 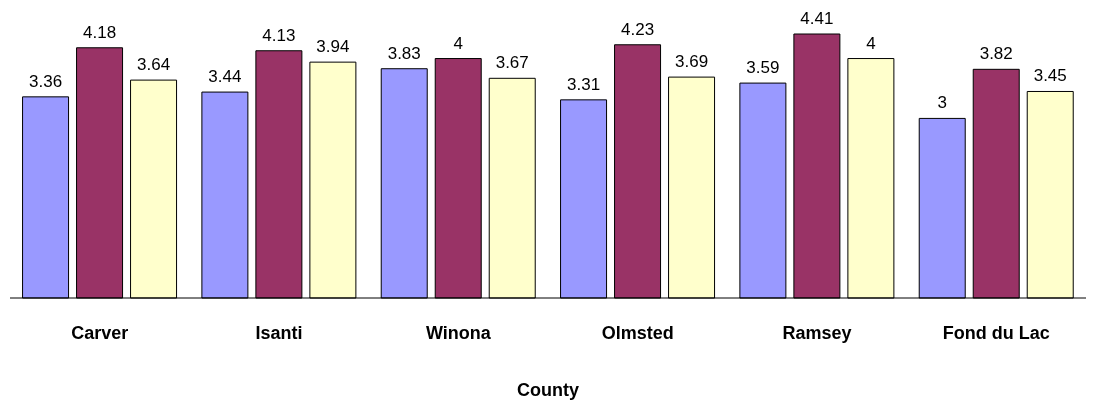 What do you see at coordinates (100, 32) in the screenshot?
I see `data-label: 4.18` at bounding box center [100, 32].